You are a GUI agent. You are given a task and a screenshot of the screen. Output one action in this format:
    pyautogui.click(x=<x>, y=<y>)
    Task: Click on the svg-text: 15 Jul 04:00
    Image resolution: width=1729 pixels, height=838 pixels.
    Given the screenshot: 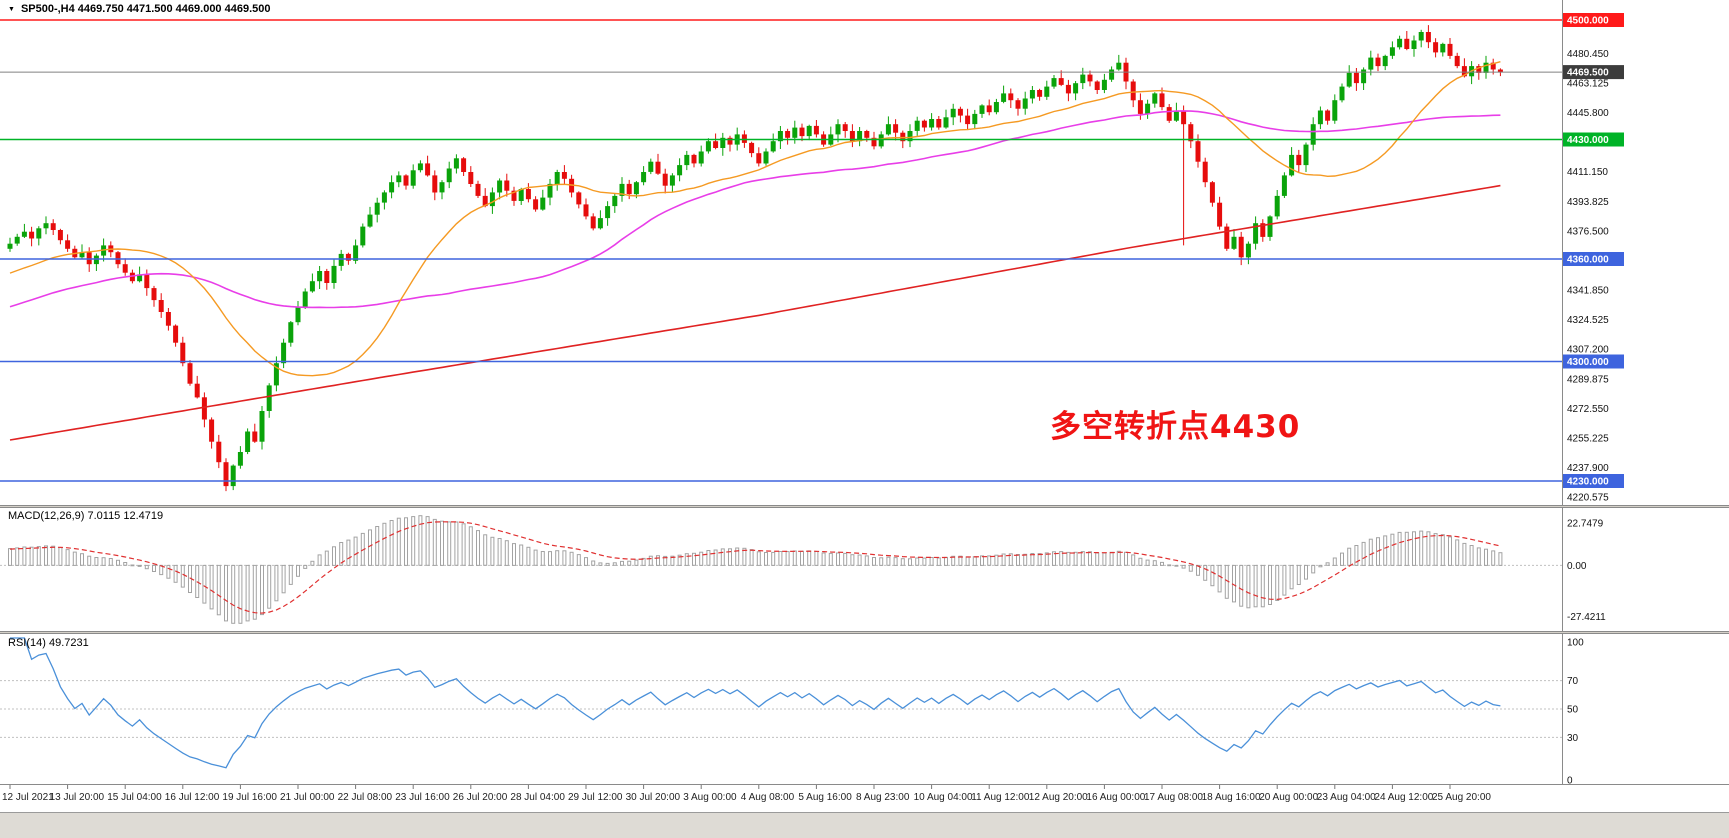 What is the action you would take?
    pyautogui.click(x=134, y=797)
    